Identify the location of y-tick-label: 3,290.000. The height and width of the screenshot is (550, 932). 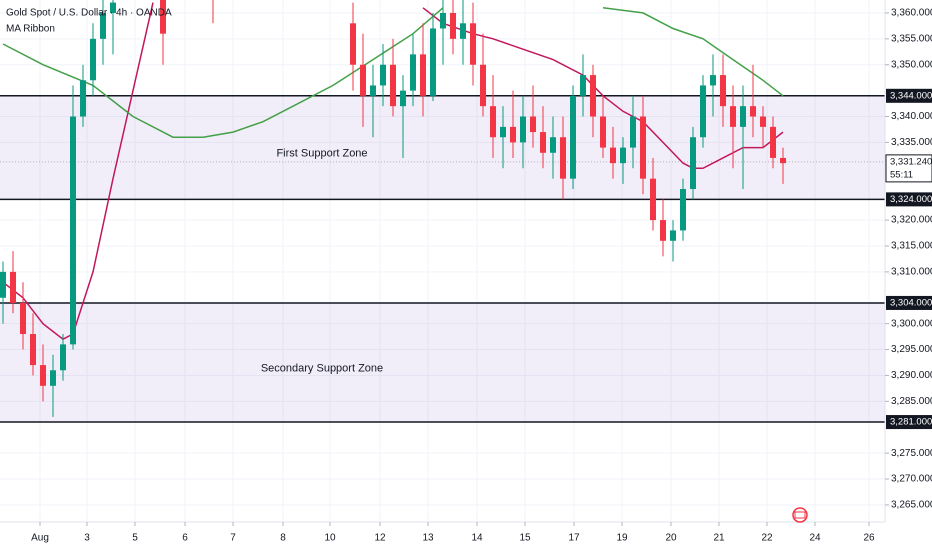
(911, 375).